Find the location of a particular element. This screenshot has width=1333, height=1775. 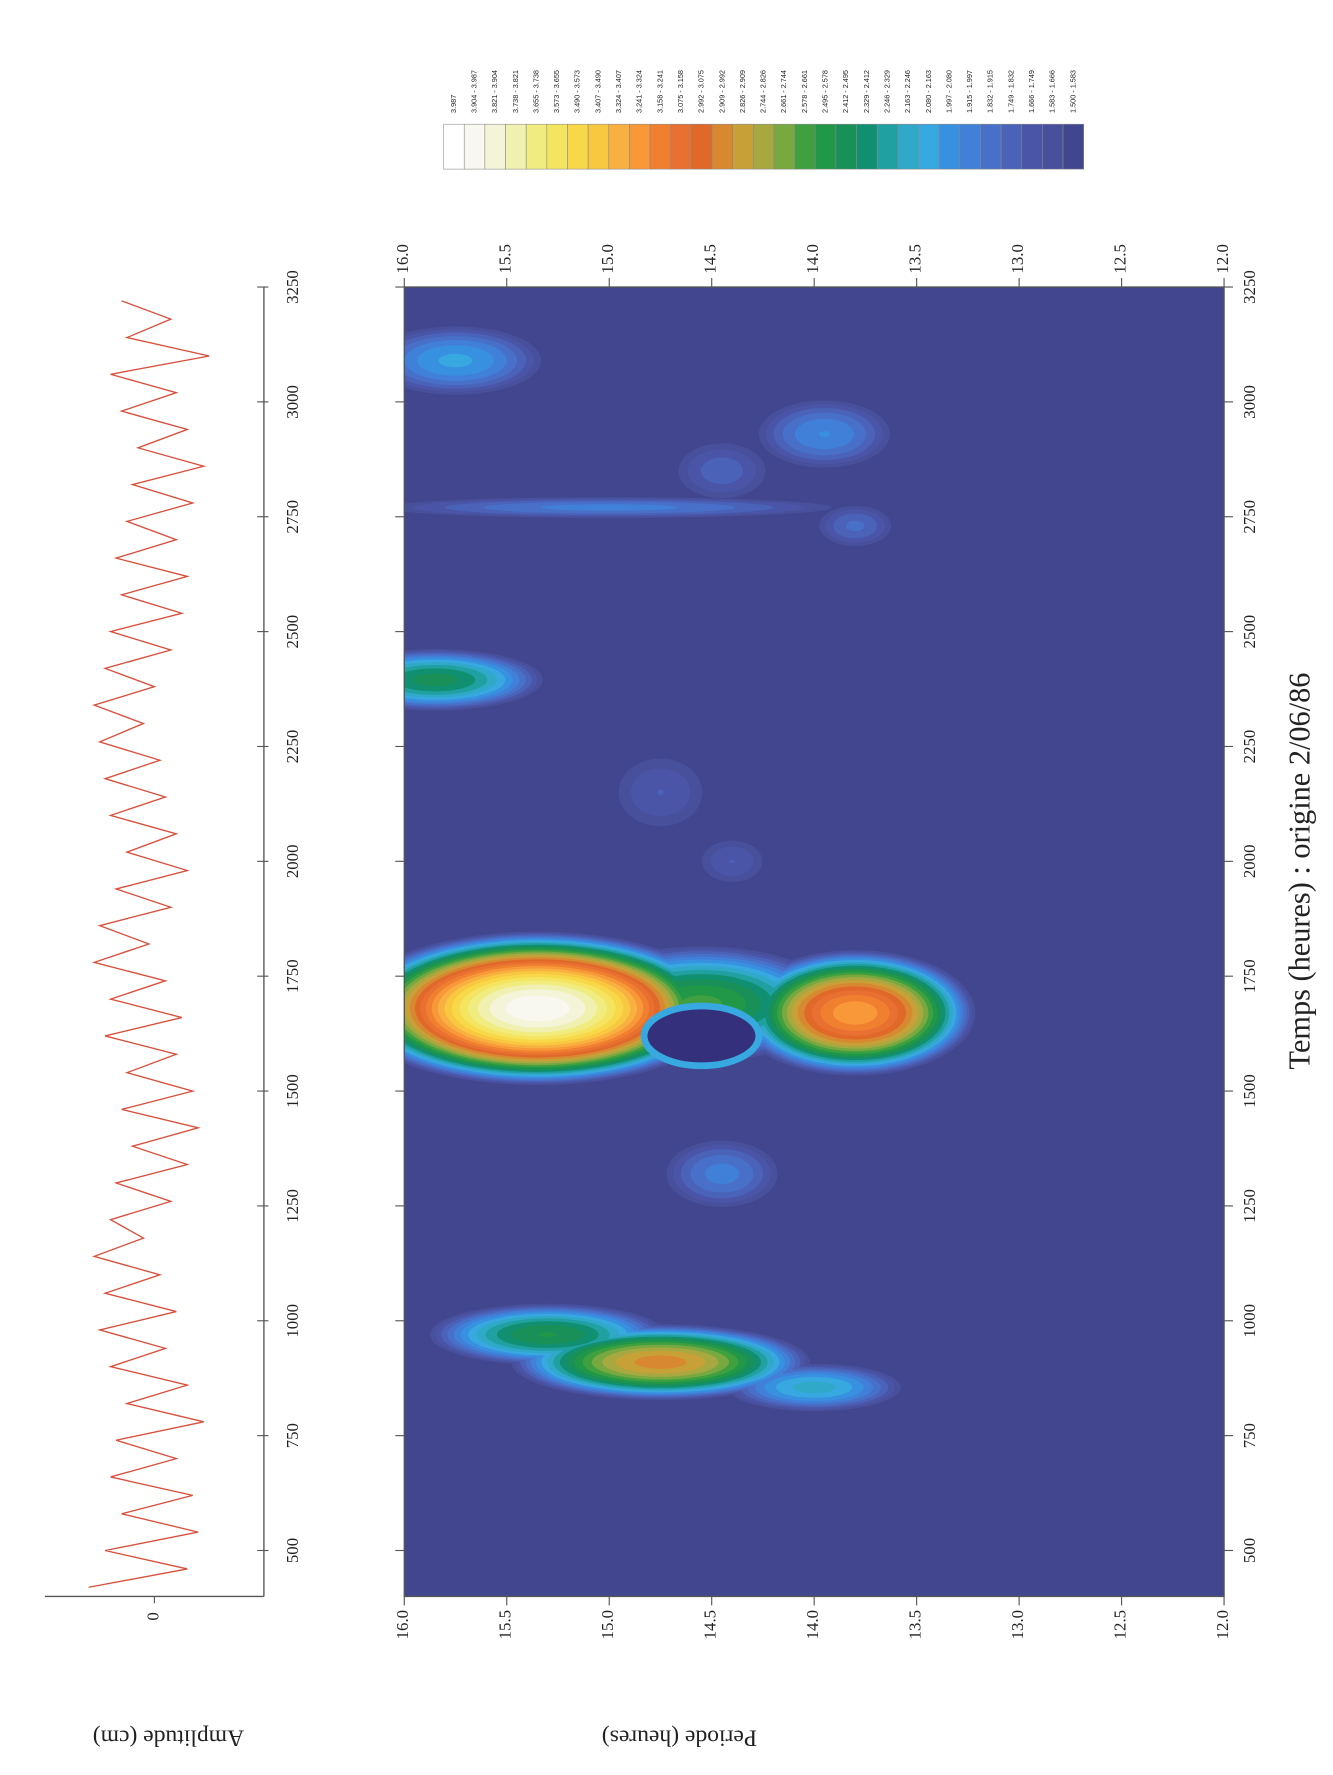

colorbar-label: 3.655 - 3.738 is located at coordinates (535, 91).